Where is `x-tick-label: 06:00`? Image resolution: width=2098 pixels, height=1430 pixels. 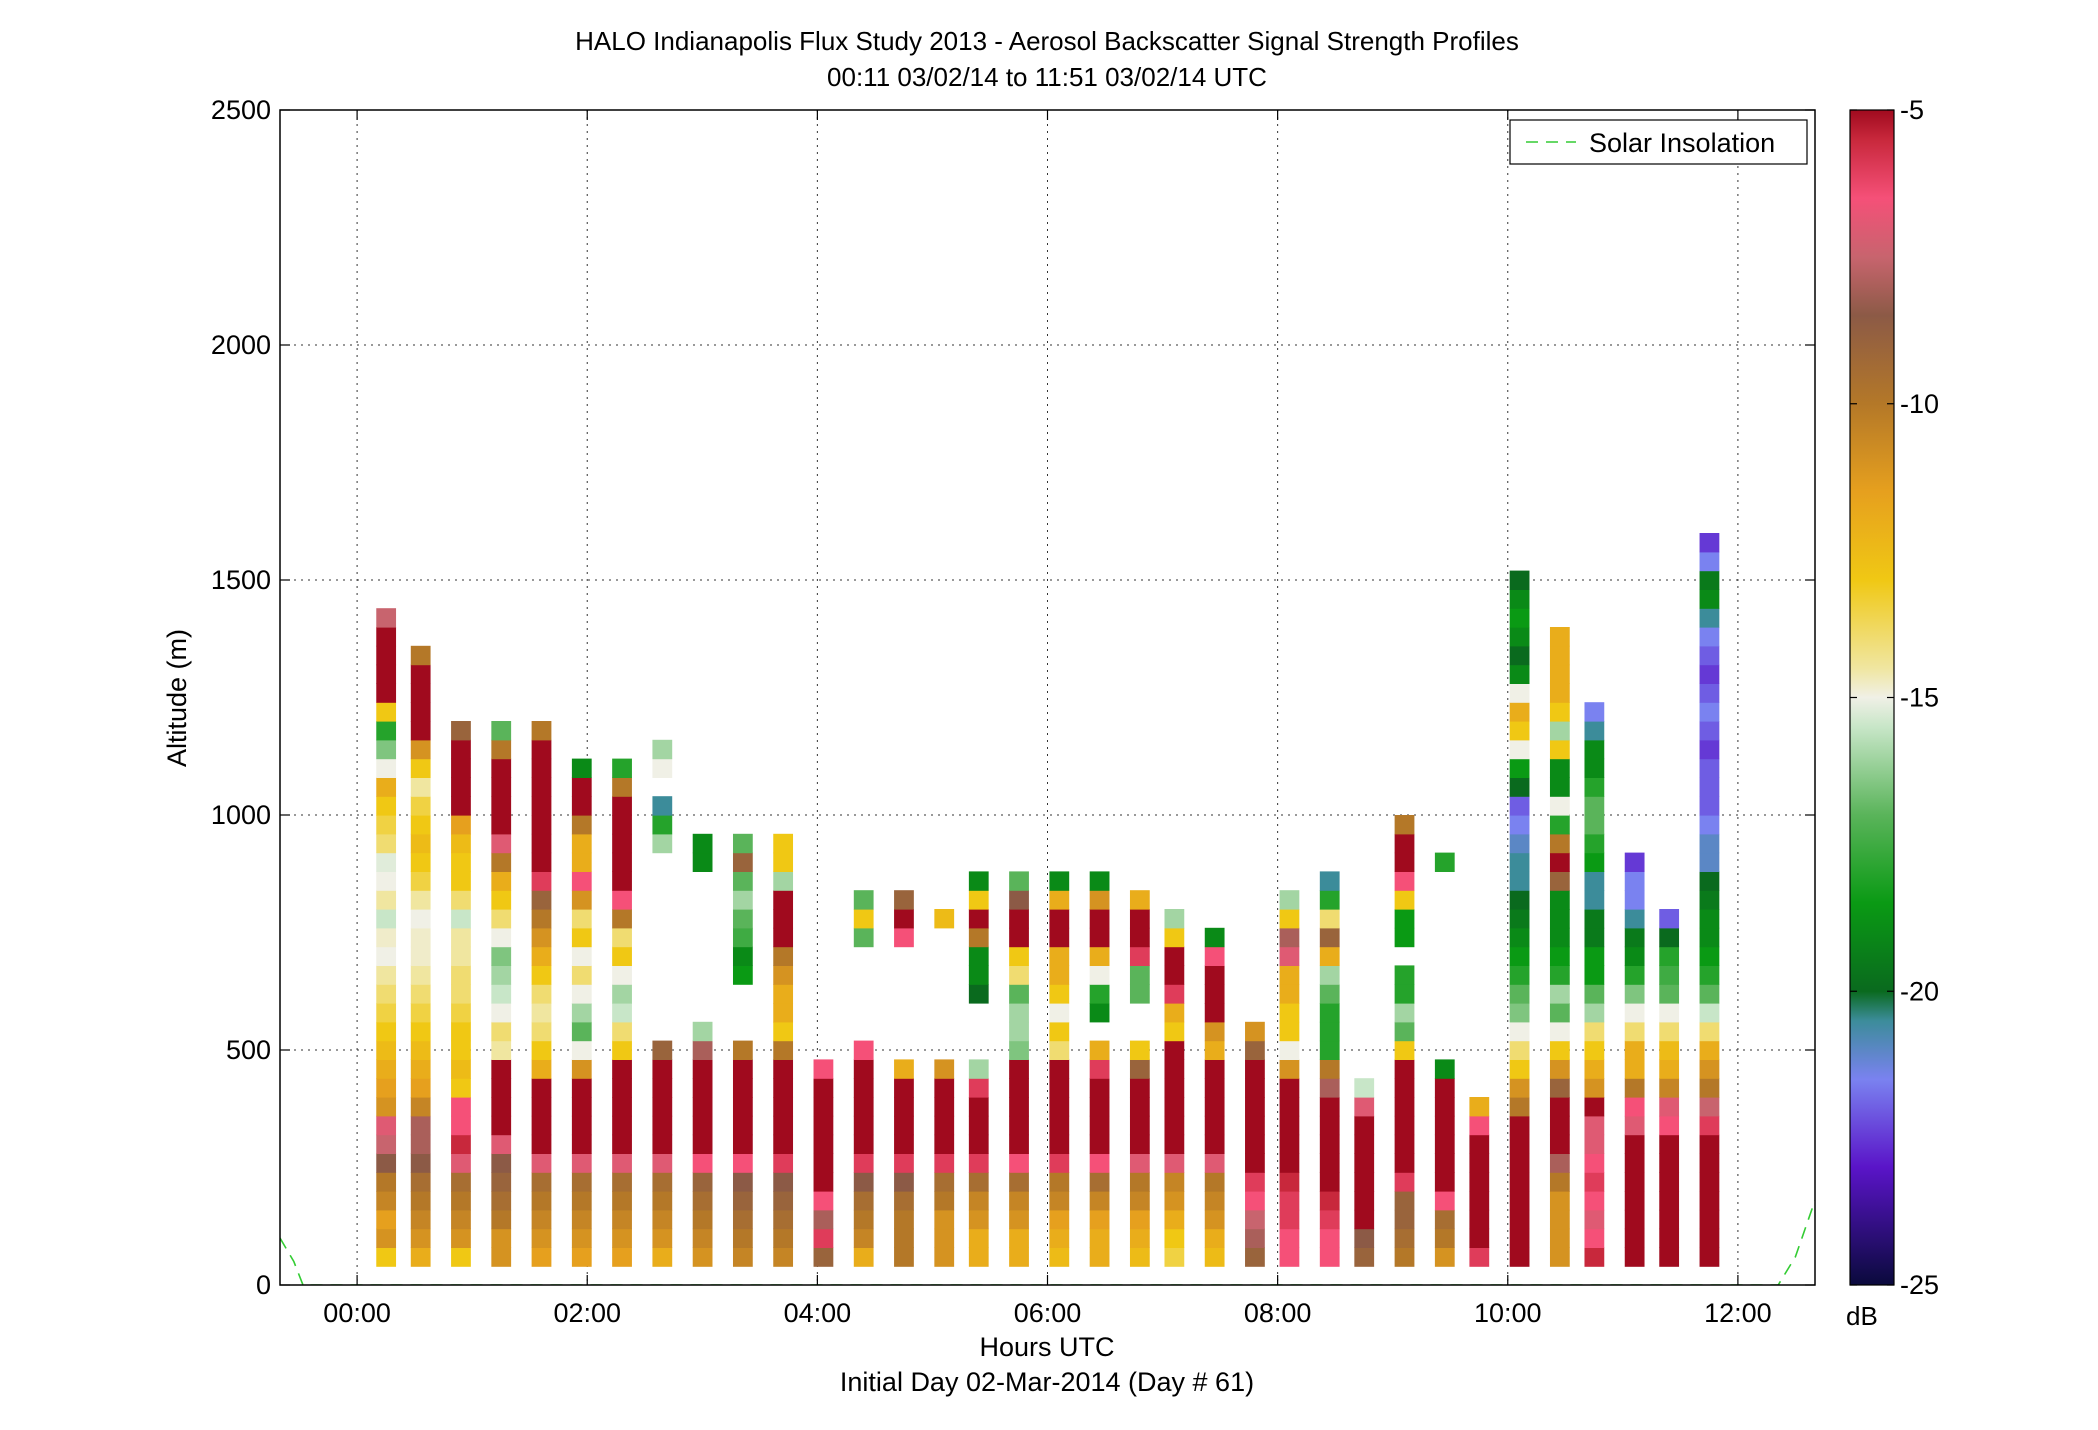
x-tick-label: 06:00 is located at coordinates (1048, 1313).